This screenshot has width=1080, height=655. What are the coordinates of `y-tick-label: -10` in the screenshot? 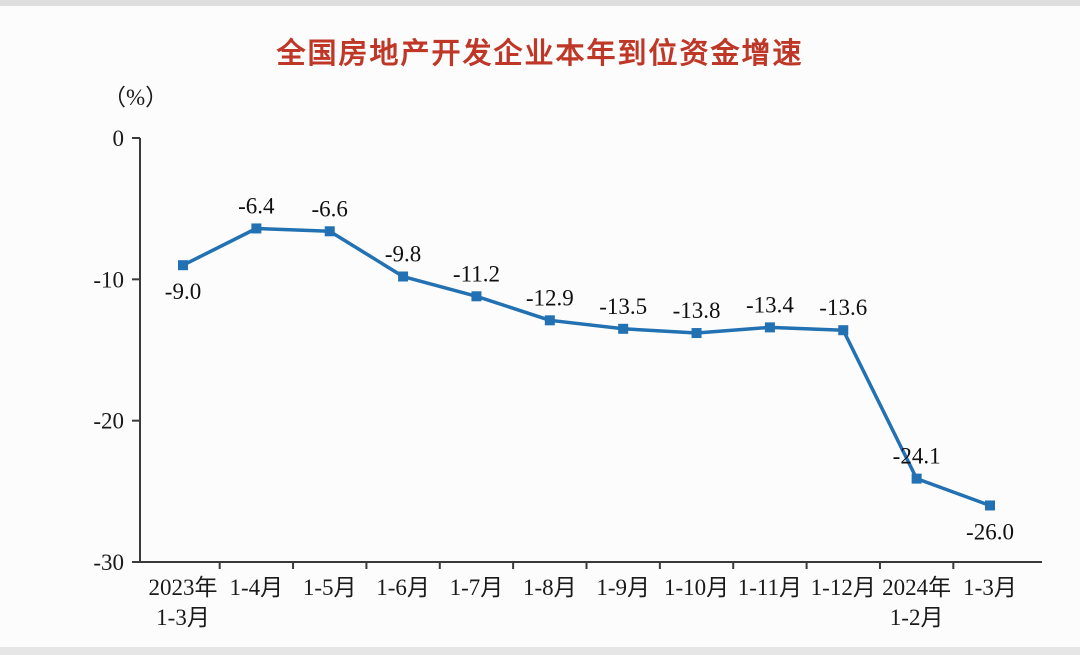 It's located at (108, 279).